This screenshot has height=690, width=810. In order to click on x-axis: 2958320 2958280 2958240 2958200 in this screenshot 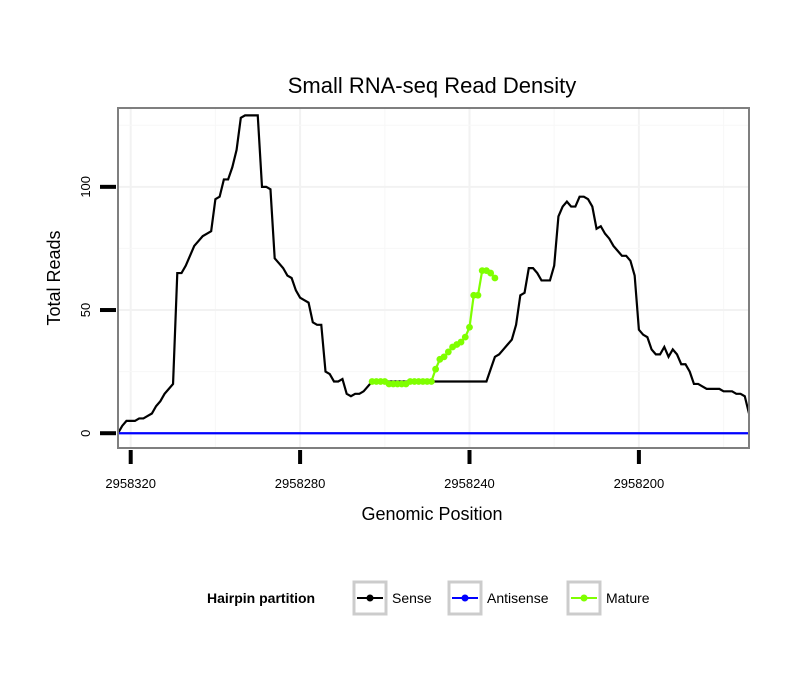, I will do `click(384, 470)`.